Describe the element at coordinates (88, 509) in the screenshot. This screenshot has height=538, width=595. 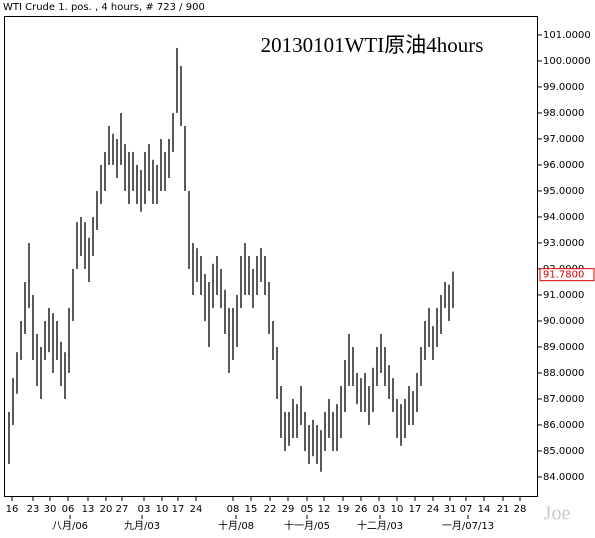
I see `x-tick-label: 13` at that location.